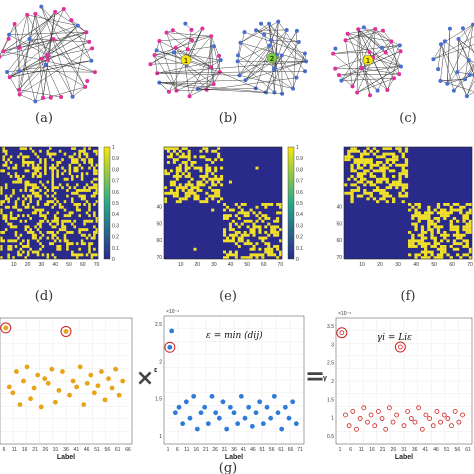 Image resolution: width=474 pixels, height=474 pixels. I want to click on x-tick-label: 56, so click(108, 450).